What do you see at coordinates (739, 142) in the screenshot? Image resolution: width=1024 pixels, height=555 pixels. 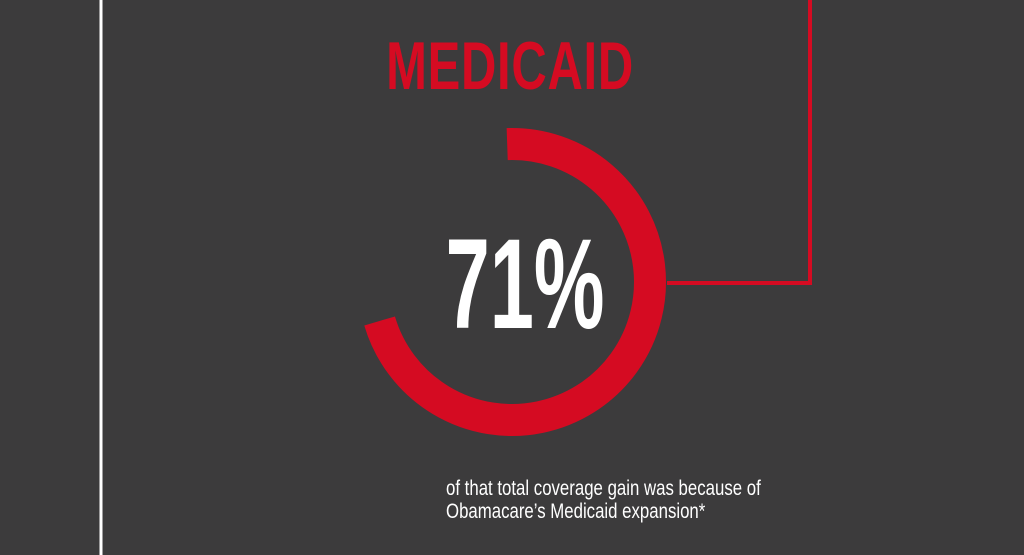 I see `connector-line` at bounding box center [739, 142].